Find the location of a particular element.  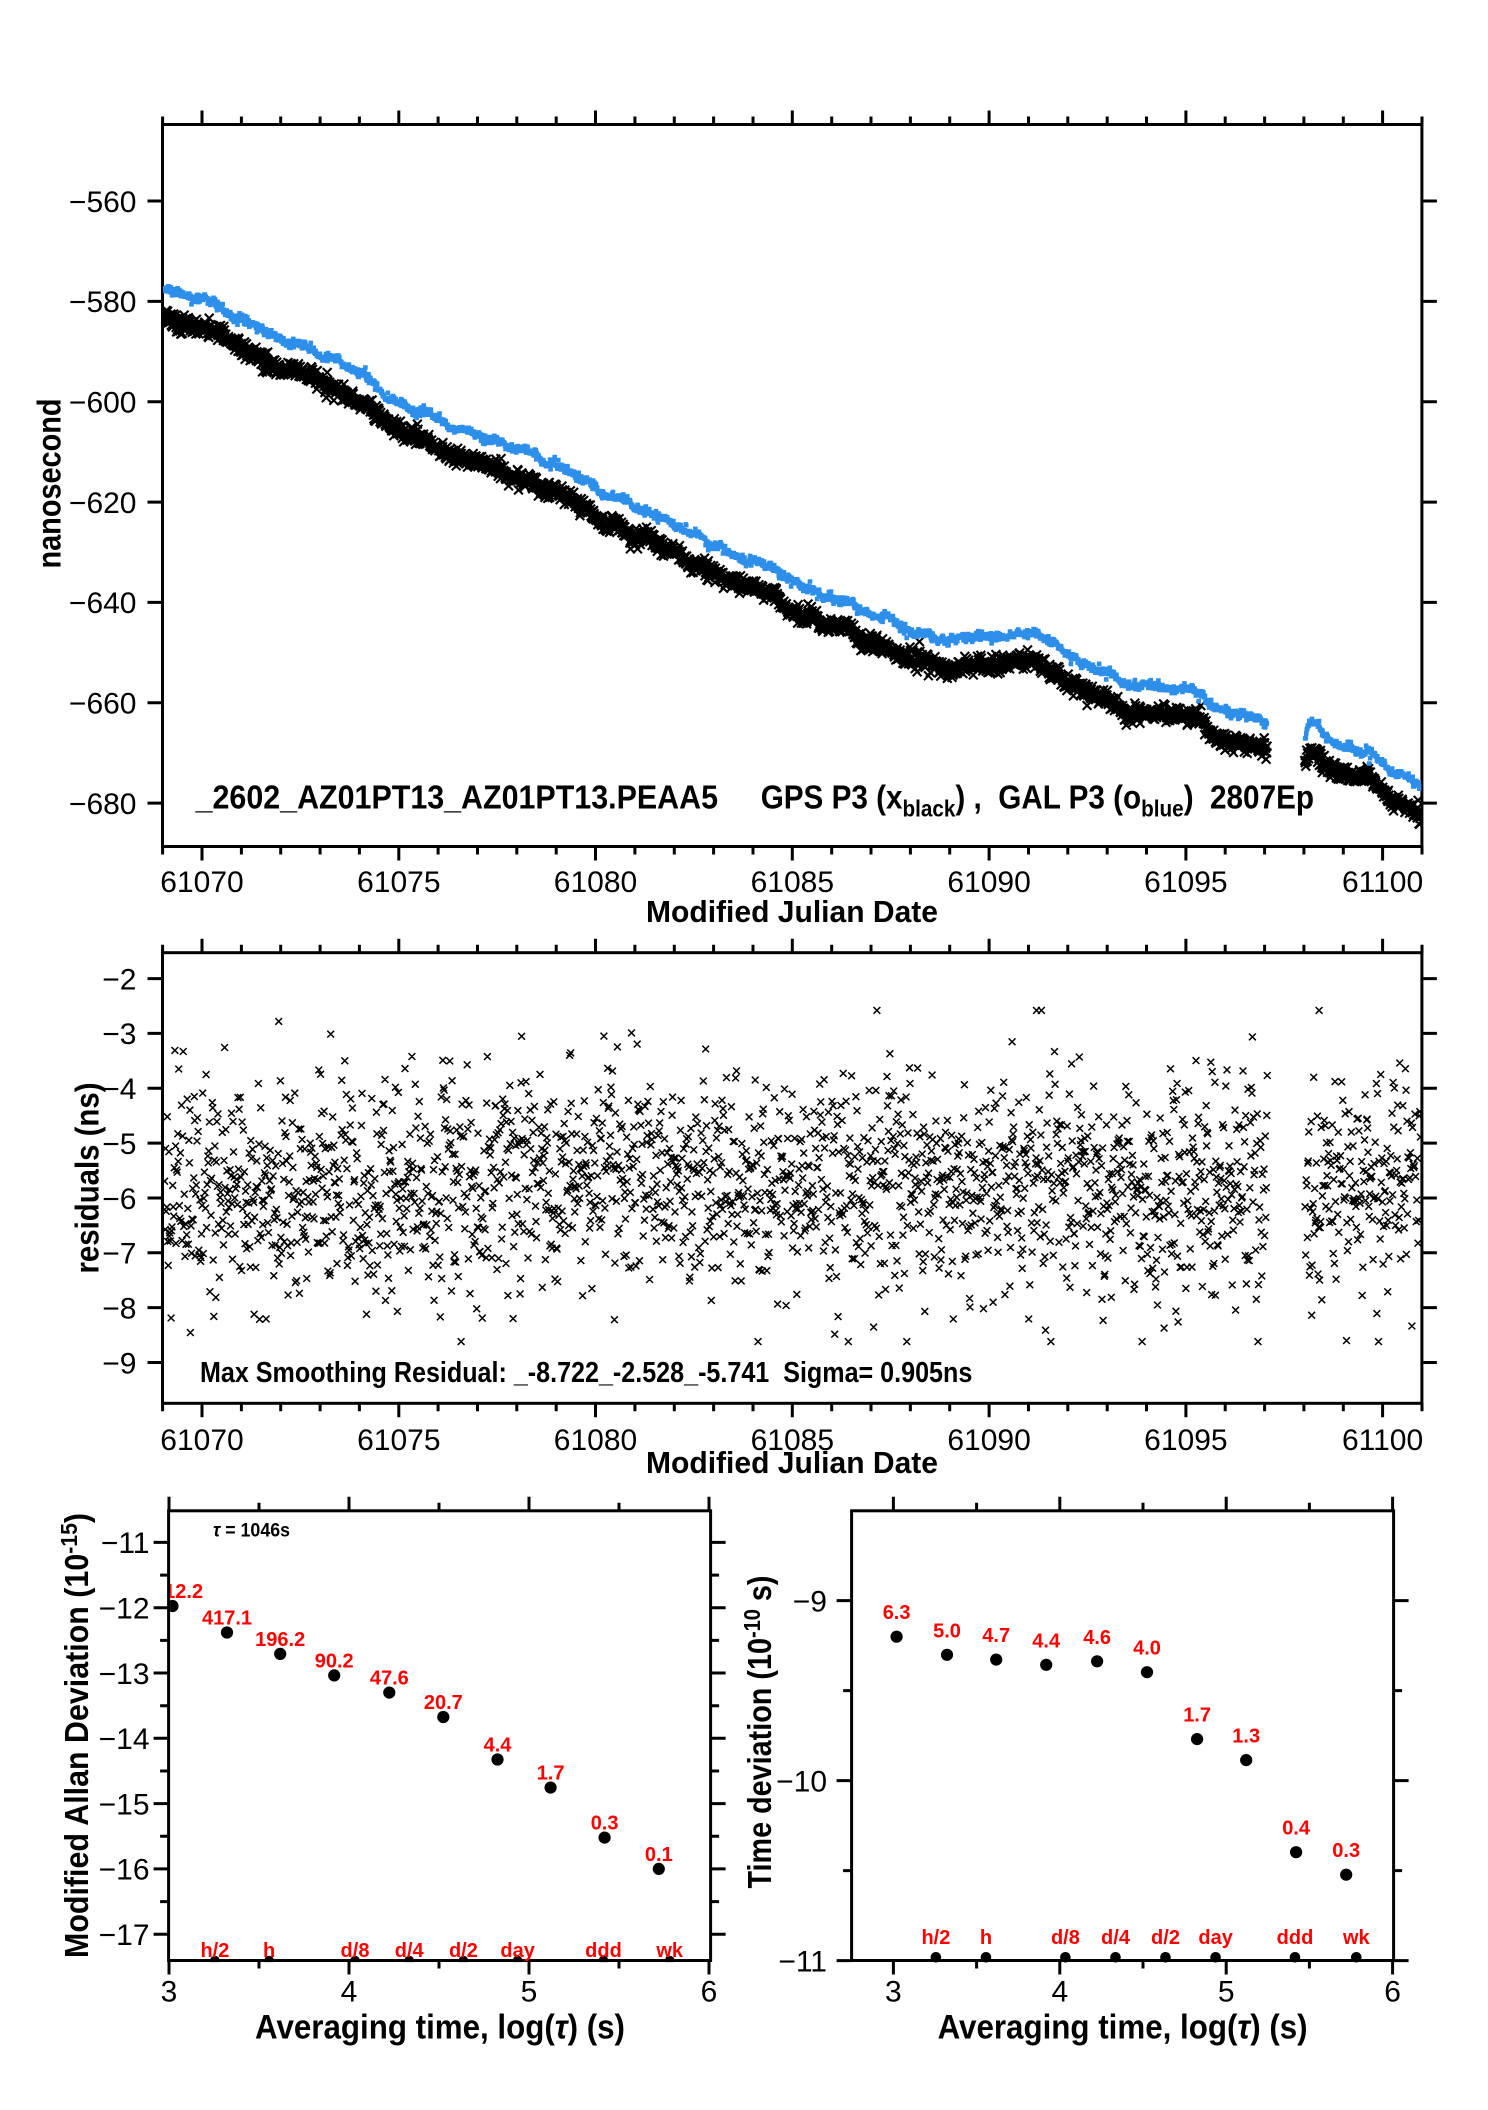

svg-text: 6.3 is located at coordinates (897, 1613).